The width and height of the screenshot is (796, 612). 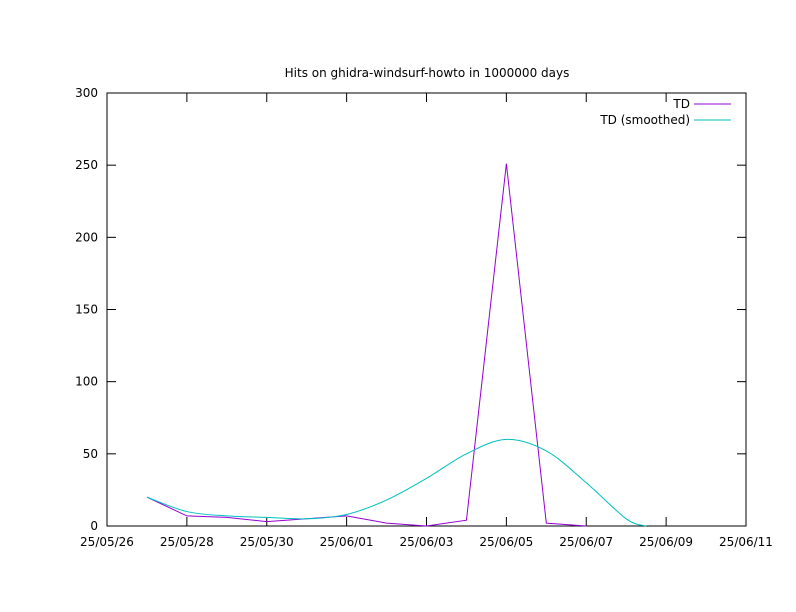 I want to click on x-tick-label: 25/05/30, so click(x=267, y=542).